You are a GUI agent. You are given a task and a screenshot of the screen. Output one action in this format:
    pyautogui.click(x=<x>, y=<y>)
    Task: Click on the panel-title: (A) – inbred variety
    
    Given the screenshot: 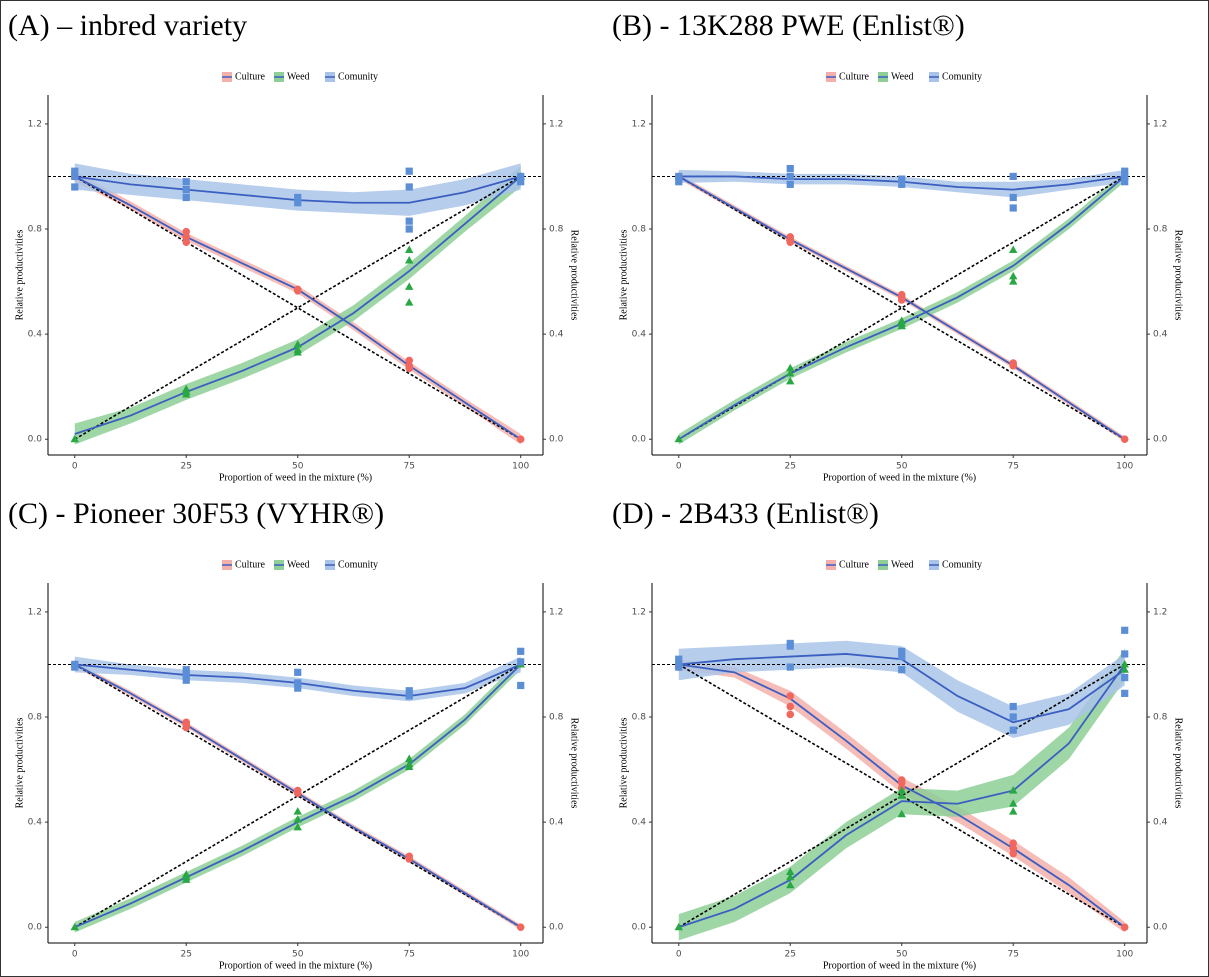 What is the action you would take?
    pyautogui.click(x=127, y=25)
    